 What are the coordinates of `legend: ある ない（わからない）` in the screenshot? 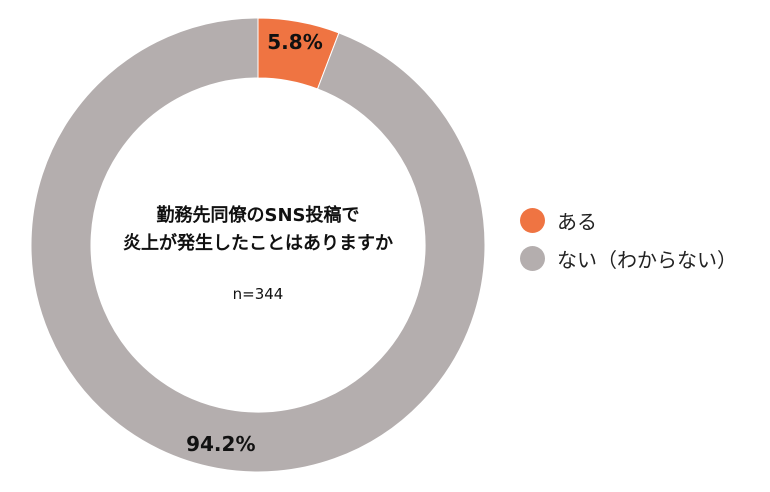 It's located at (628, 239).